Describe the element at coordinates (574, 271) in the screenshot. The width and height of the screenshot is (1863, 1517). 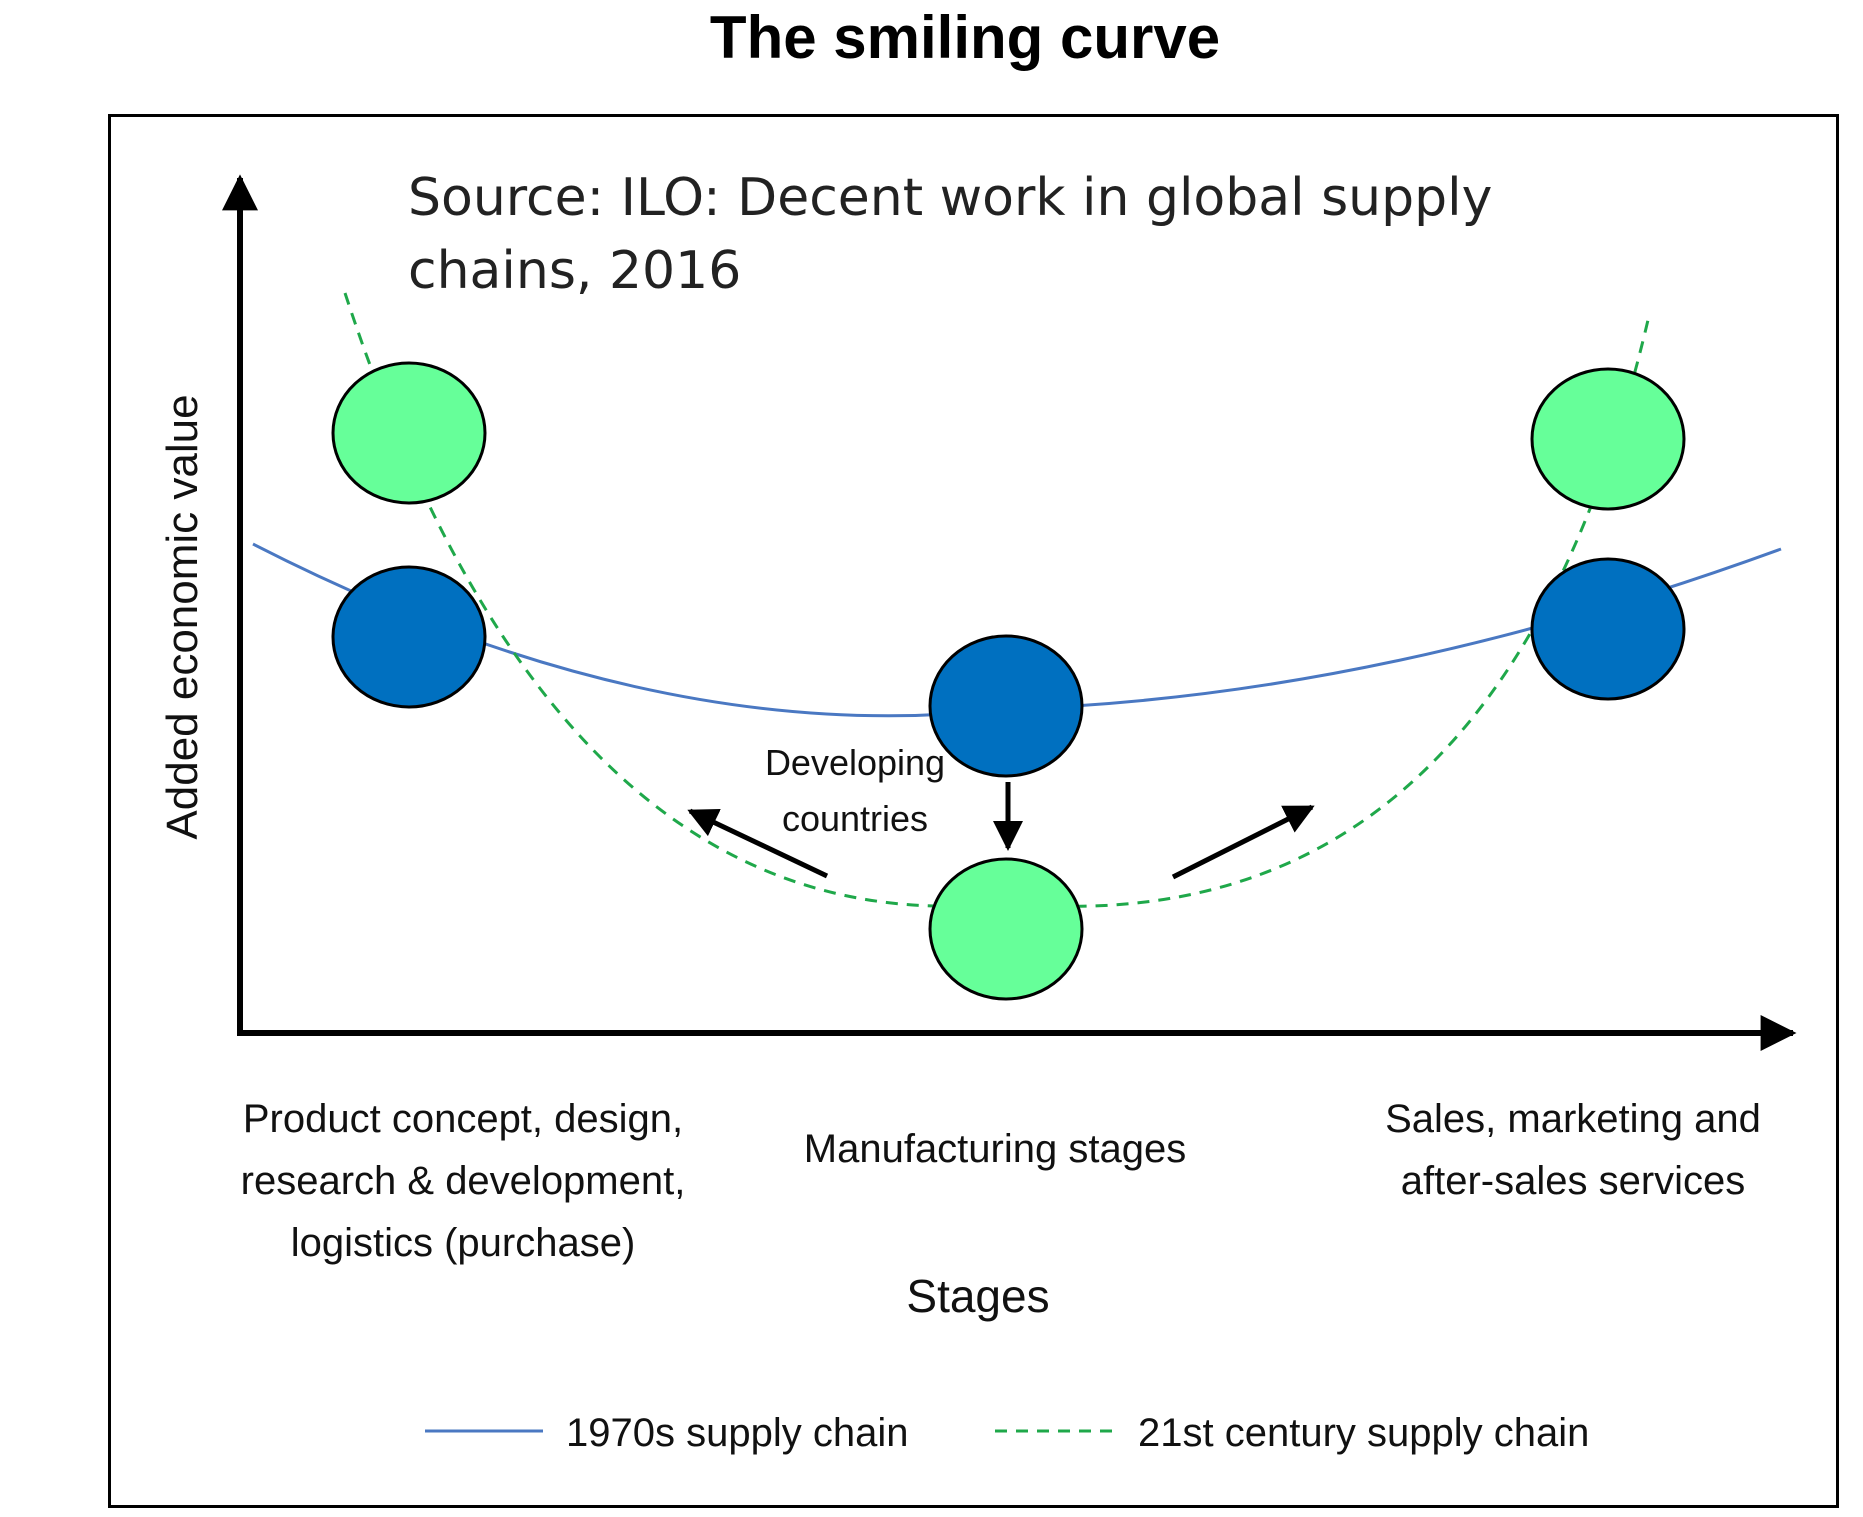
I see `source-line-2: chains, 2016` at that location.